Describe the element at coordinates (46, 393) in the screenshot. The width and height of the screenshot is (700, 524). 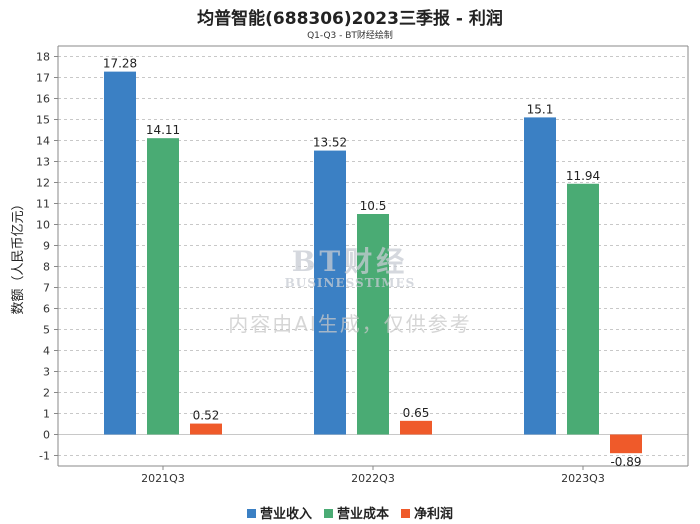
I see `y-tick-label: 2` at that location.